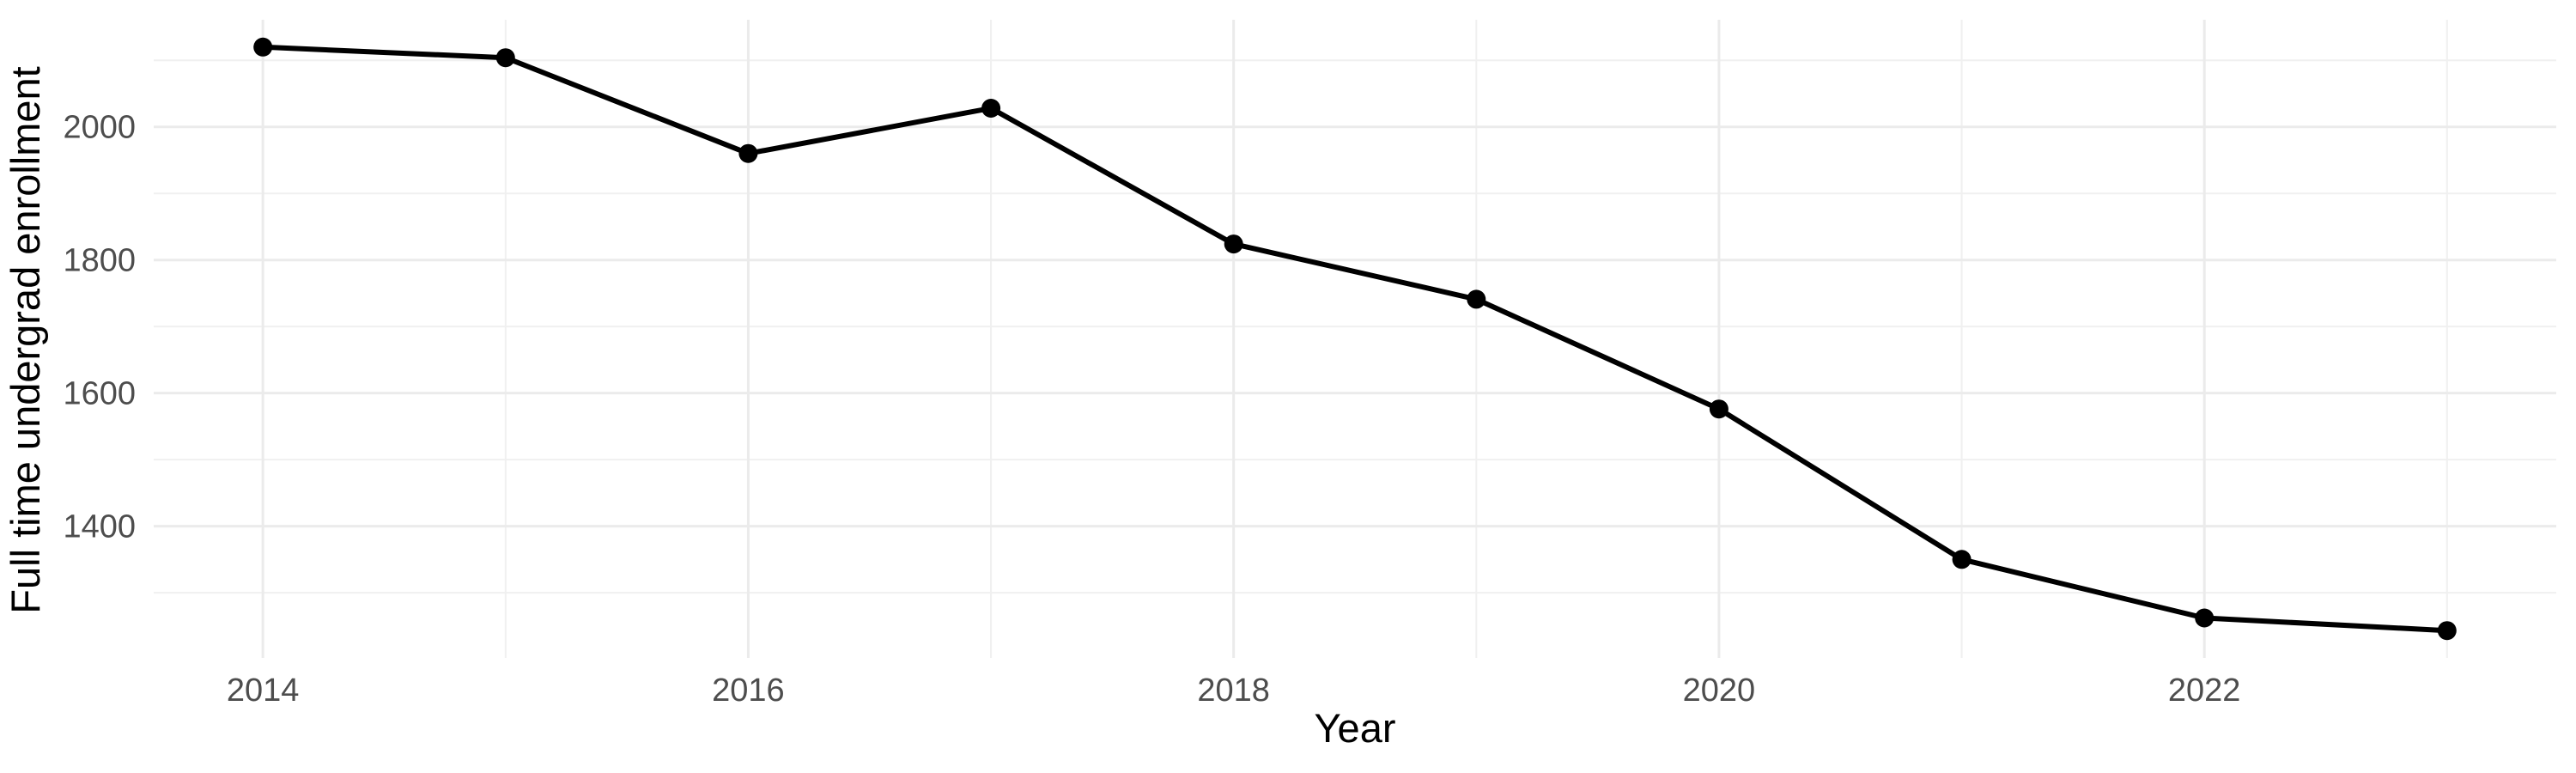  I want to click on y-tick-label: 2000, so click(99, 128).